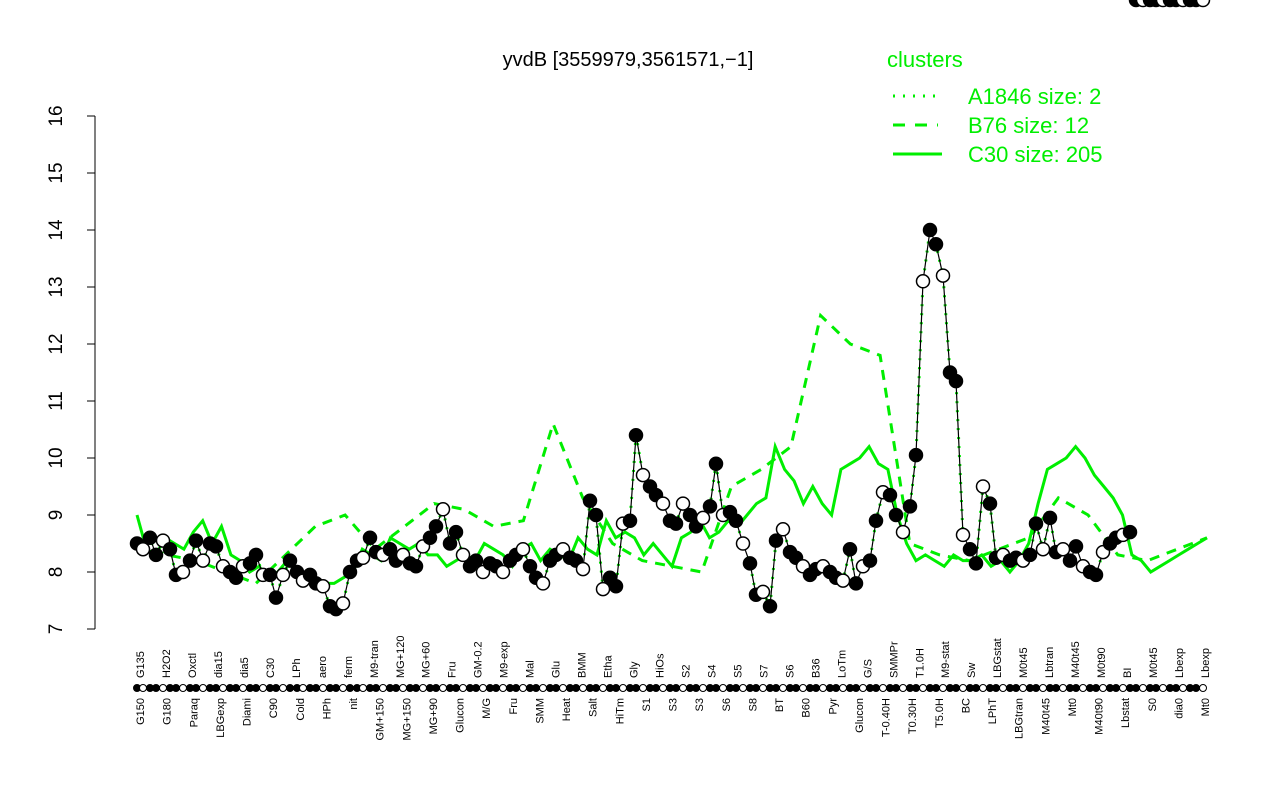  What do you see at coordinates (842, 664) in the screenshot?
I see `x-tick-label: LoTm` at bounding box center [842, 664].